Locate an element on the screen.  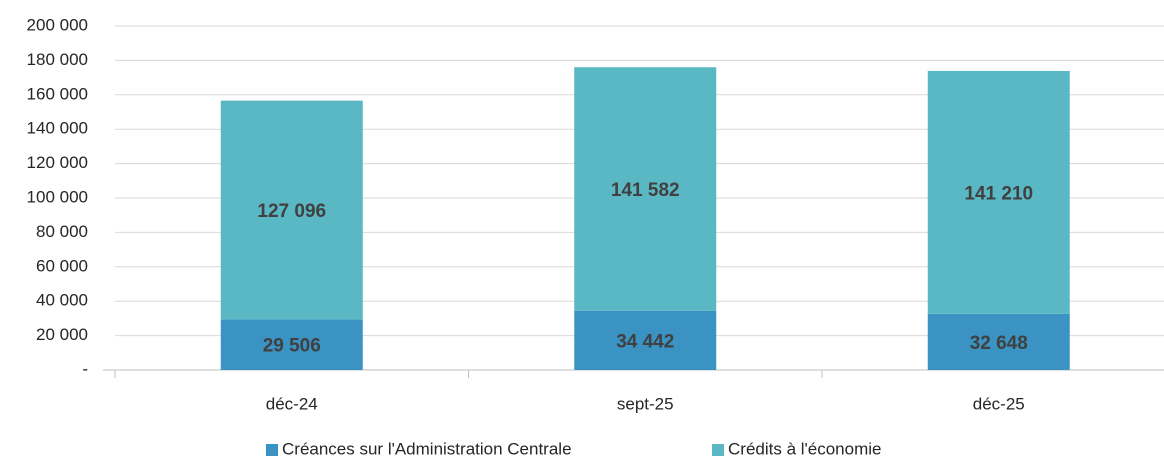
value-label: 34 442 is located at coordinates (645, 341).